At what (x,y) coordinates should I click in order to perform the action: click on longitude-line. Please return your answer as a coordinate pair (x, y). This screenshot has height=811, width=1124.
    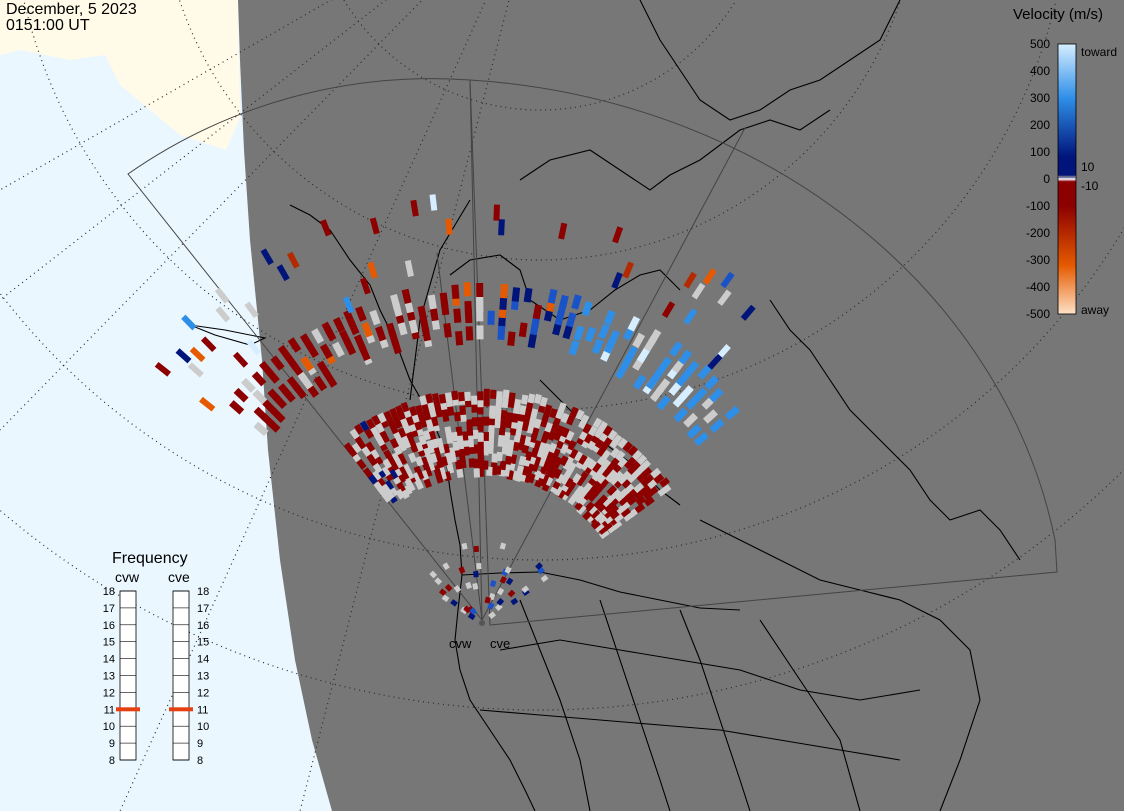
    Looking at the image, I should click on (193, 150).